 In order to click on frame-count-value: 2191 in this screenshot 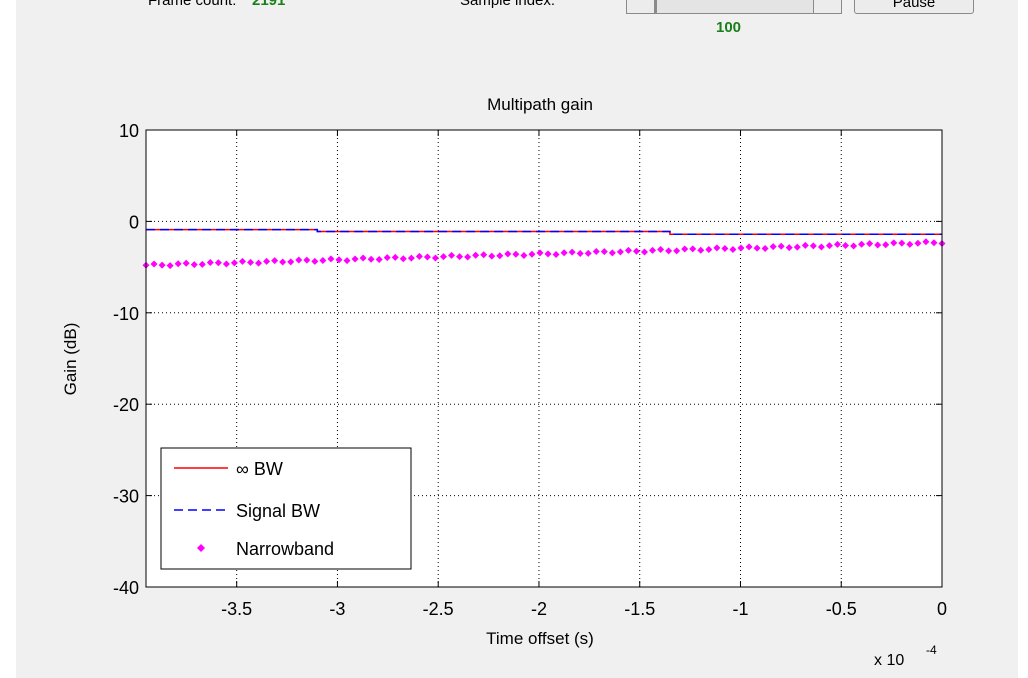, I will do `click(269, 4)`.